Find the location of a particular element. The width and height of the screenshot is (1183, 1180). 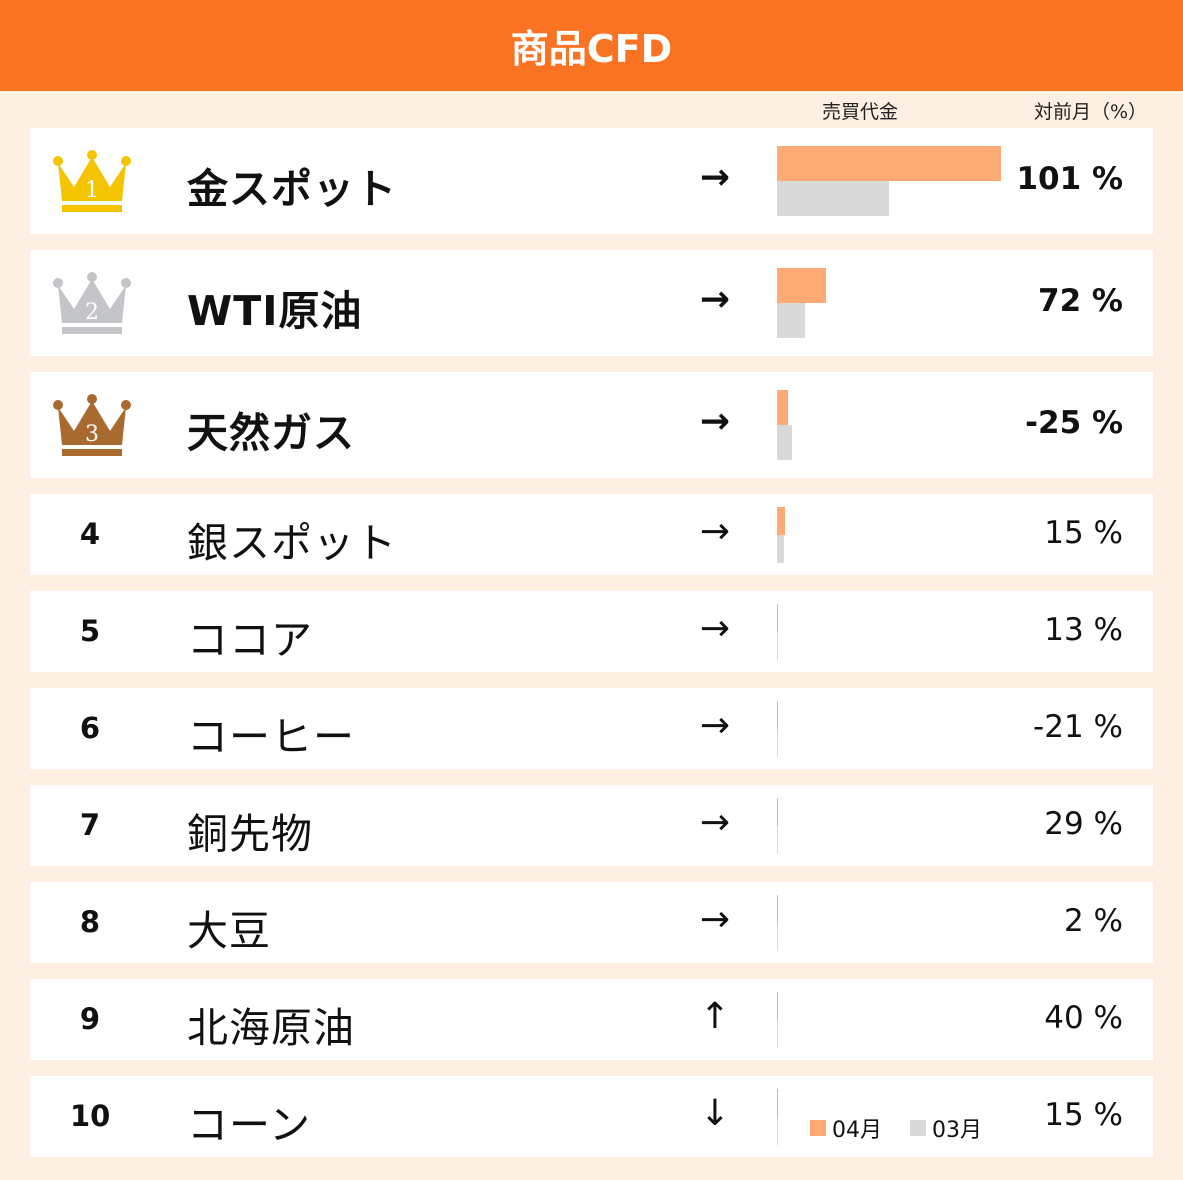

legend: 04月 03月 is located at coordinates (910, 1128).